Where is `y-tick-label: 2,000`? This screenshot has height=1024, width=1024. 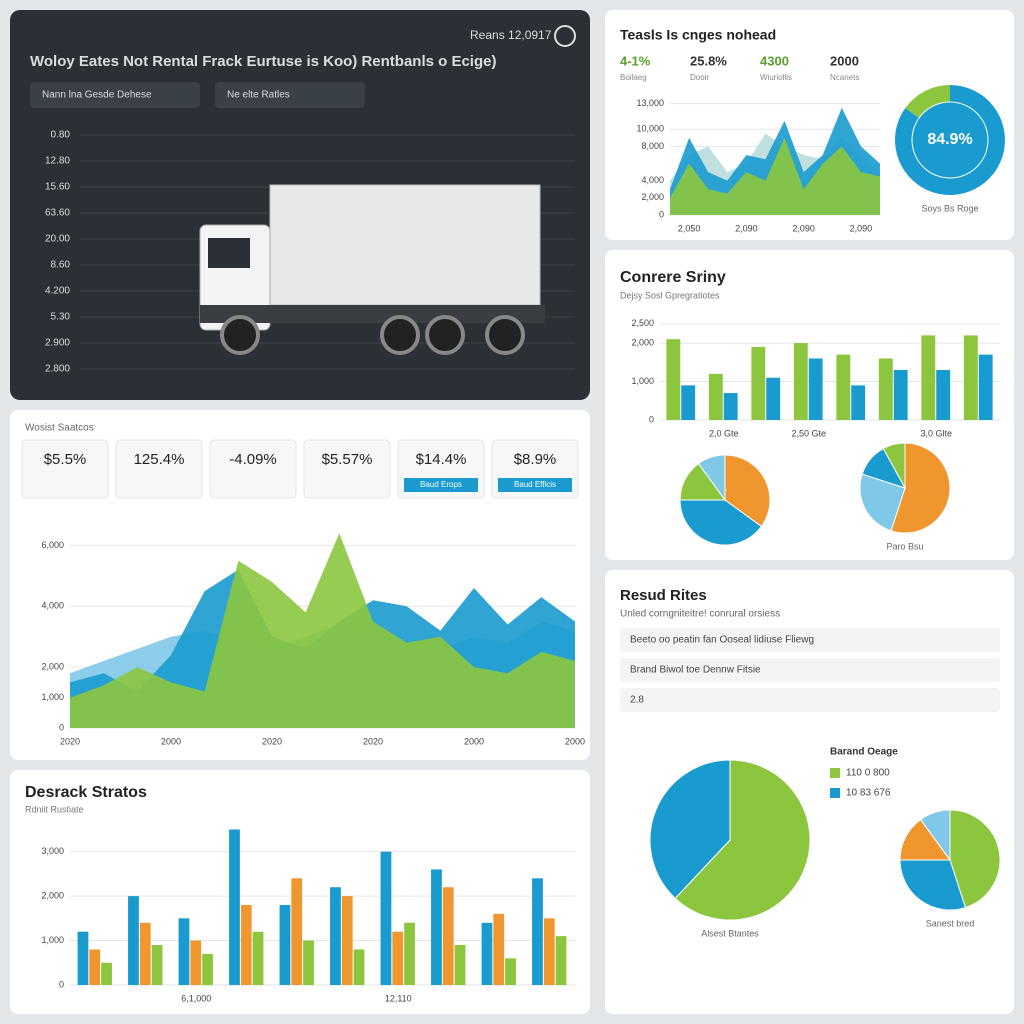
y-tick-label: 2,000 is located at coordinates (52, 667).